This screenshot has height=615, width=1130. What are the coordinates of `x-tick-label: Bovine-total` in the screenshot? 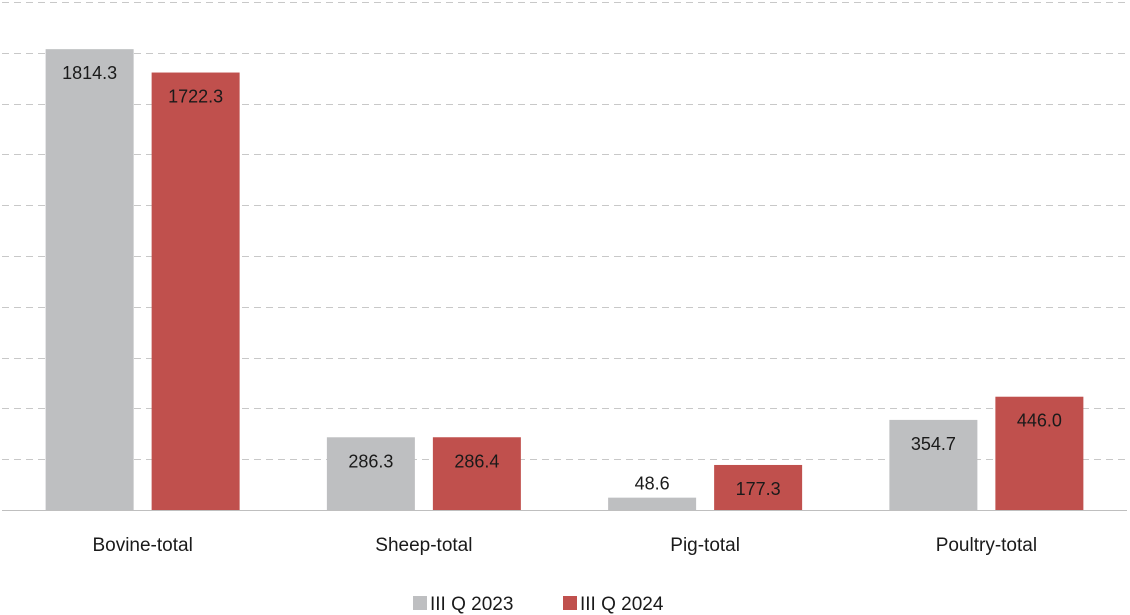 It's located at (142, 545).